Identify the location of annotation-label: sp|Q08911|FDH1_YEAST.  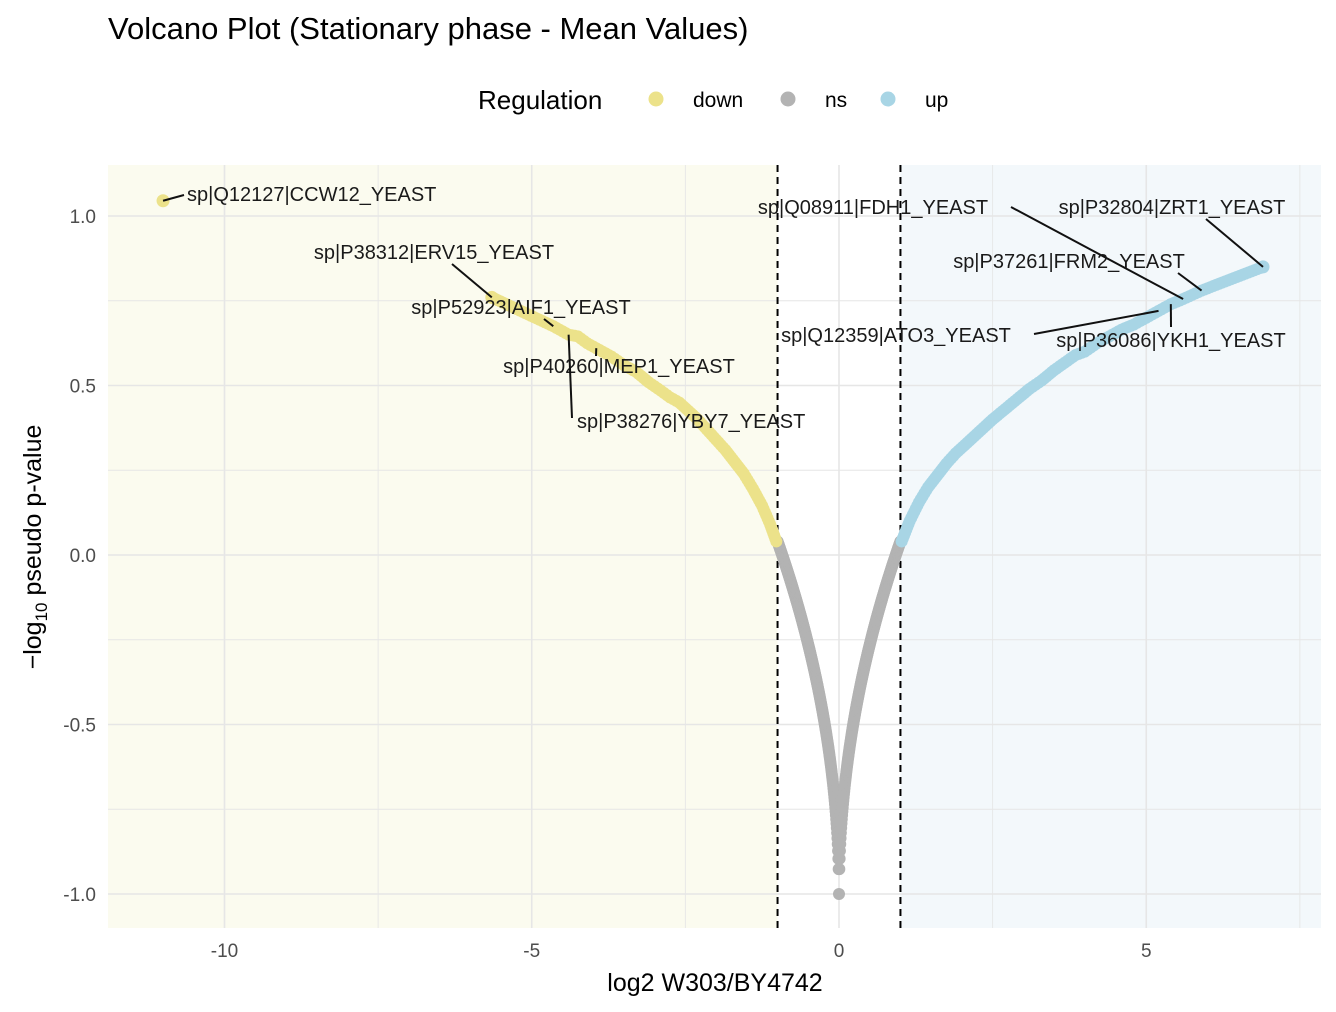
(873, 208).